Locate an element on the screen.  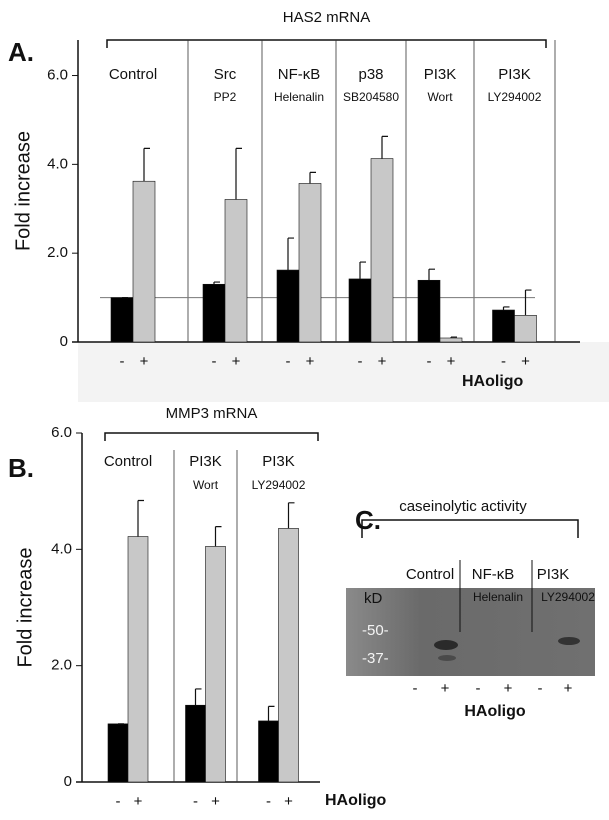
panel-label: A. is located at coordinates (21, 52).